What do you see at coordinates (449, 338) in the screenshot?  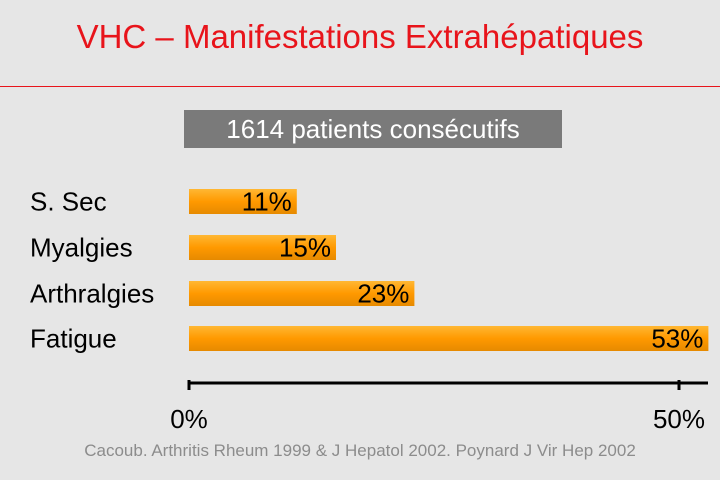 I see `bar-fatigue` at bounding box center [449, 338].